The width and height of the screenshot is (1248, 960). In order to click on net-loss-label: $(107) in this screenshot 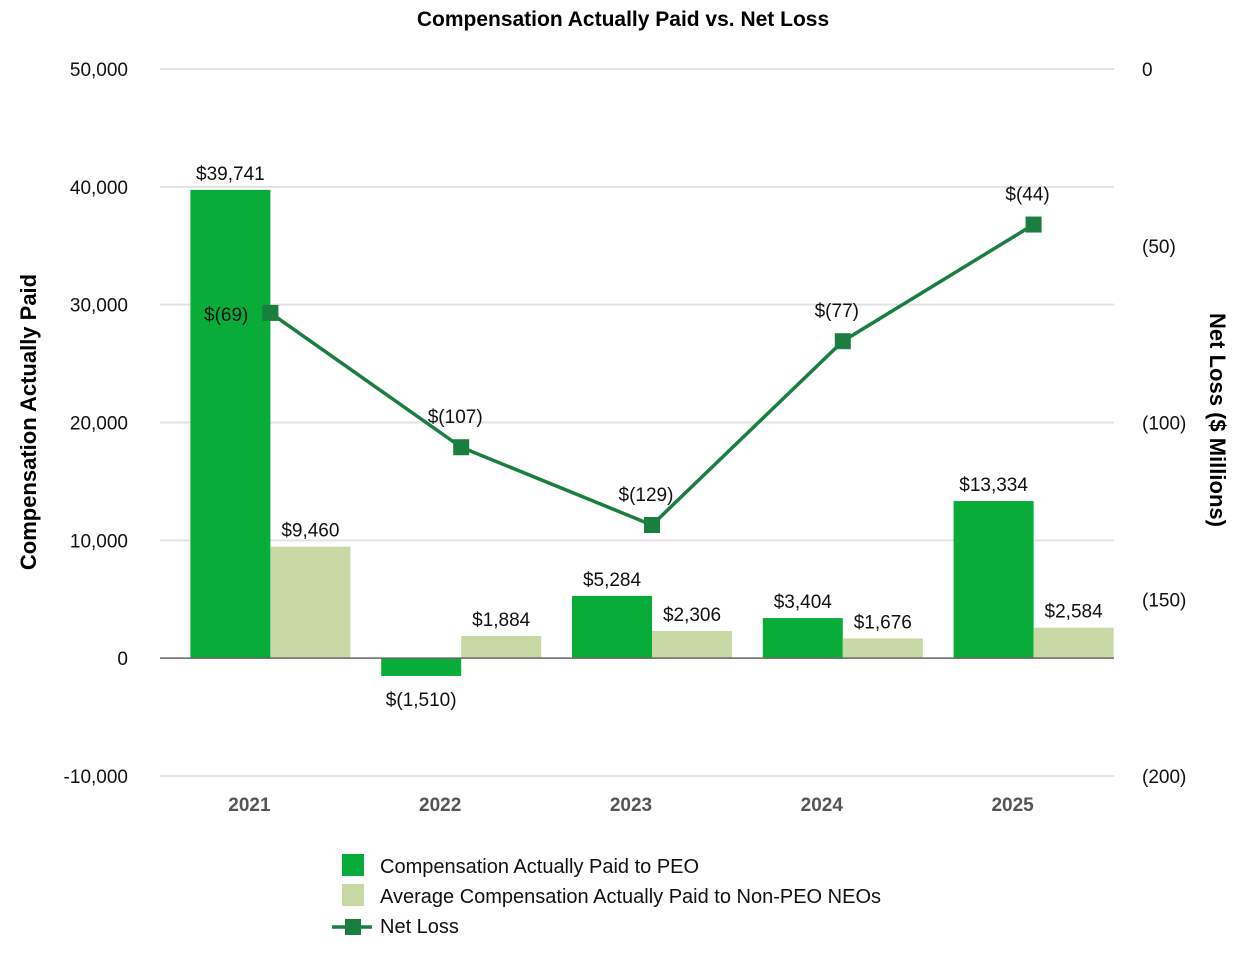, I will do `click(455, 417)`.